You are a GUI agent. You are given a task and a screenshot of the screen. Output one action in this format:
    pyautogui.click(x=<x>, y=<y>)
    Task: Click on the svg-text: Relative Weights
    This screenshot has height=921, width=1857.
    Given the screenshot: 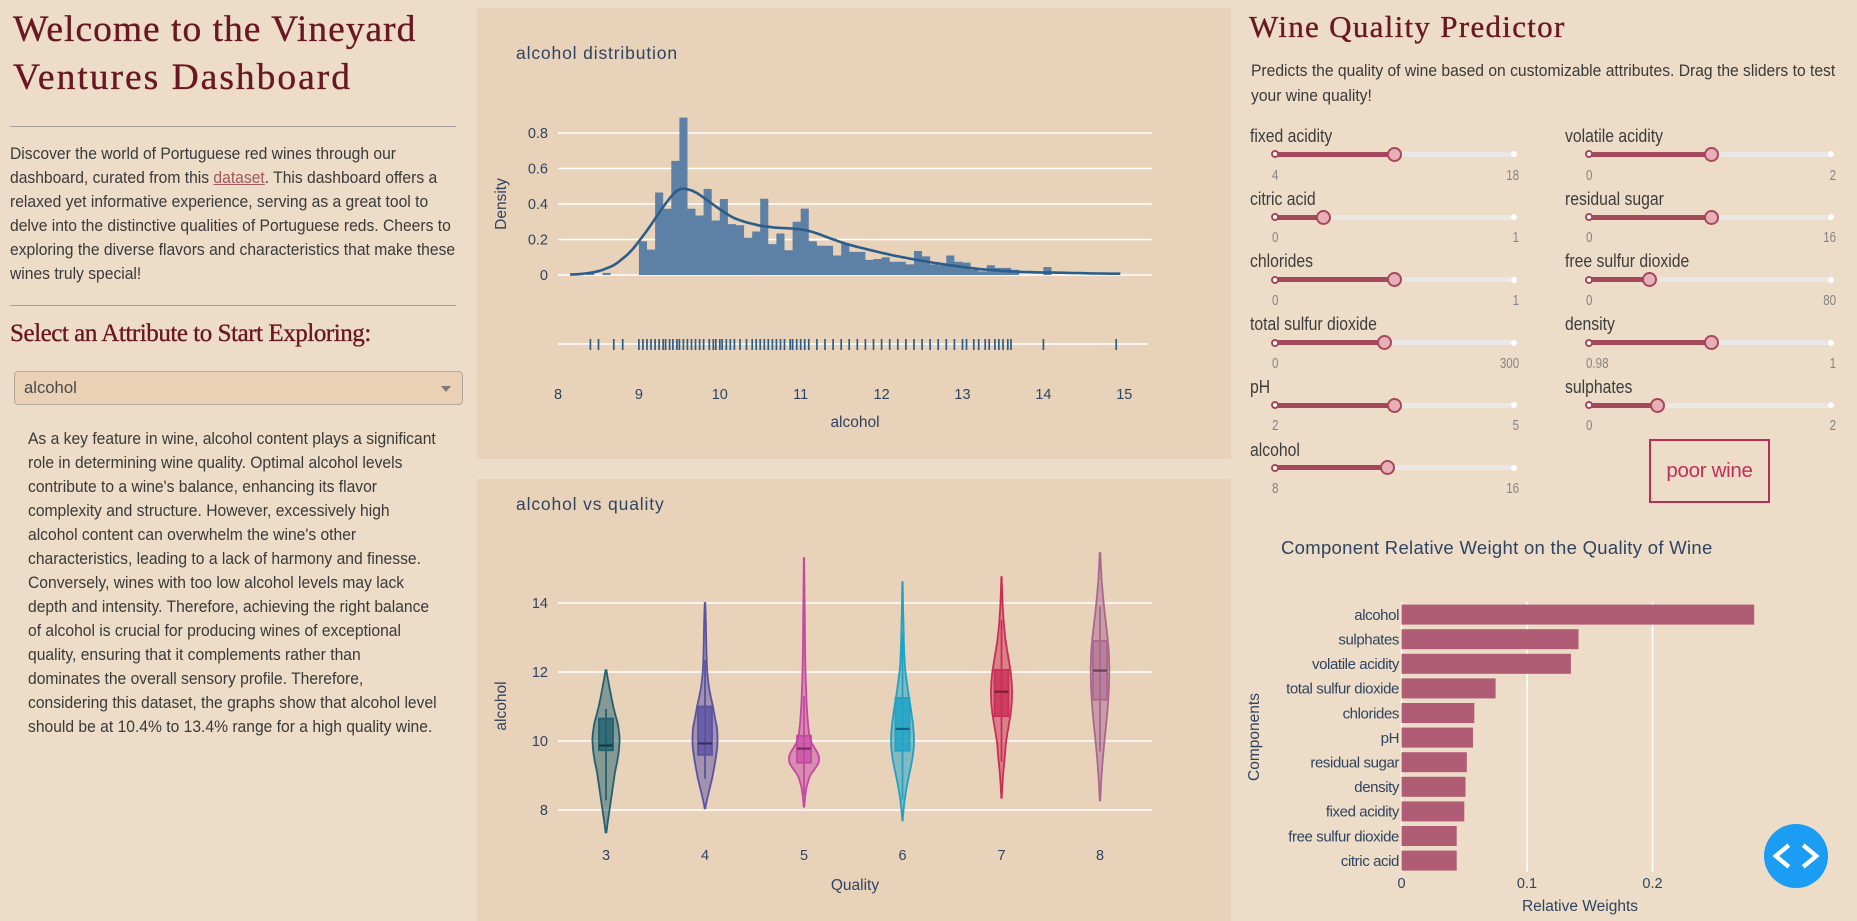 What is the action you would take?
    pyautogui.click(x=1580, y=906)
    